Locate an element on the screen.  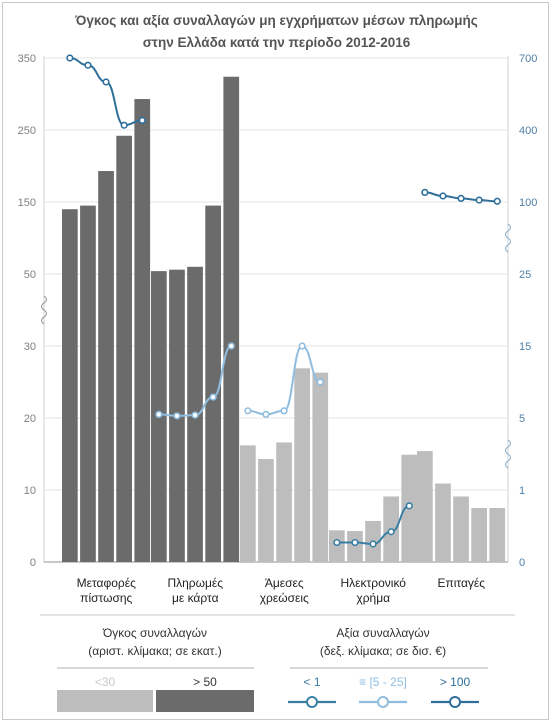
right-tick-label: 1 is located at coordinates (522, 491).